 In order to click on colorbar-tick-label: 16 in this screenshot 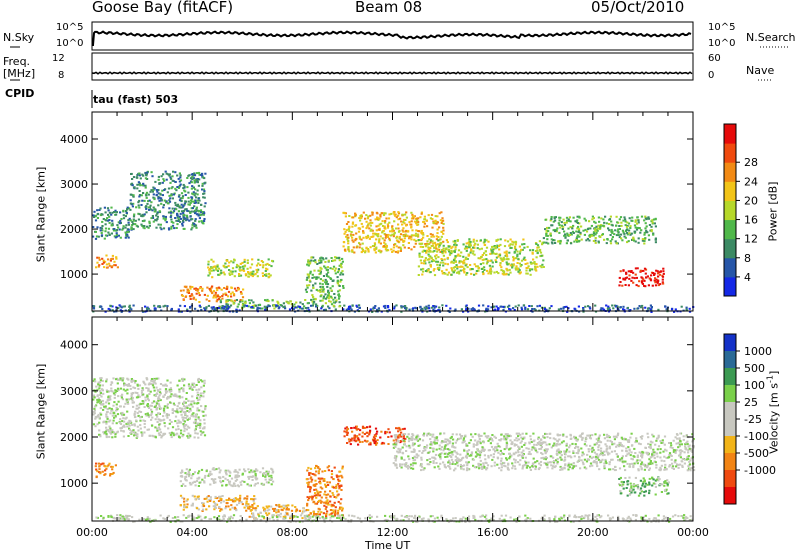, I will do `click(751, 220)`.